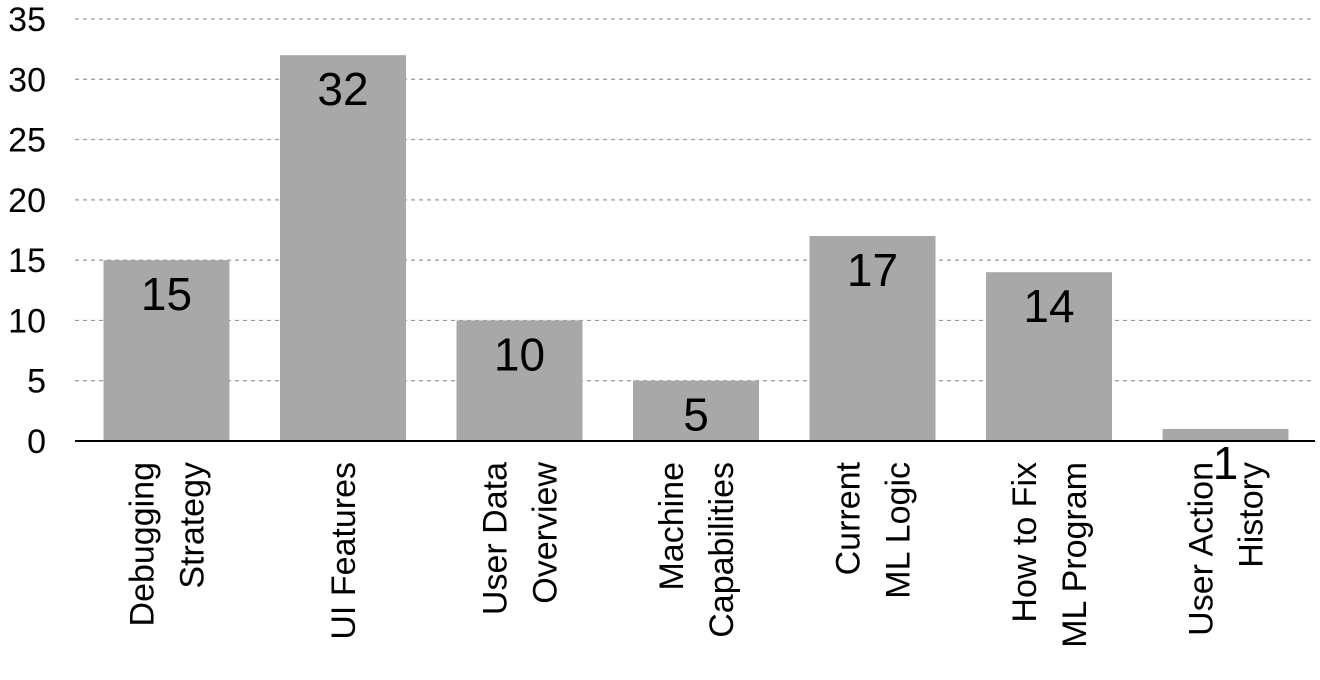 This screenshot has width=1320, height=680. Describe the element at coordinates (1050, 555) in the screenshot. I see `x-category-label: How to Fix ML Program` at that location.